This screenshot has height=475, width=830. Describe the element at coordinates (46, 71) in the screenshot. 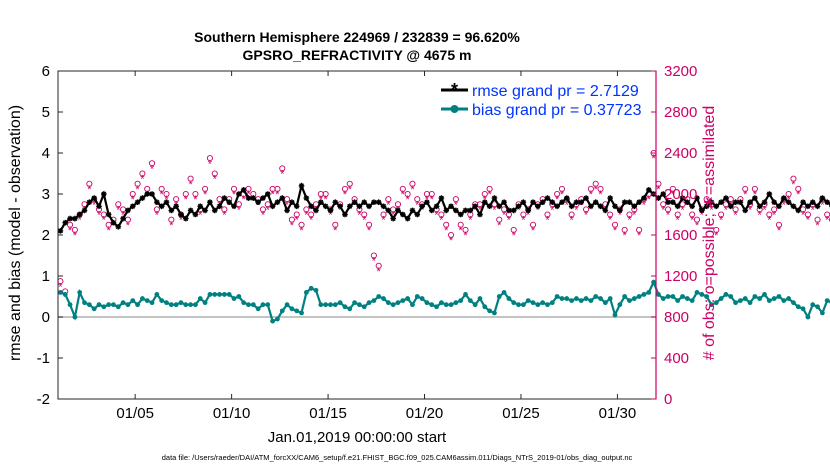

I see `y-left-tick-label: 6` at that location.